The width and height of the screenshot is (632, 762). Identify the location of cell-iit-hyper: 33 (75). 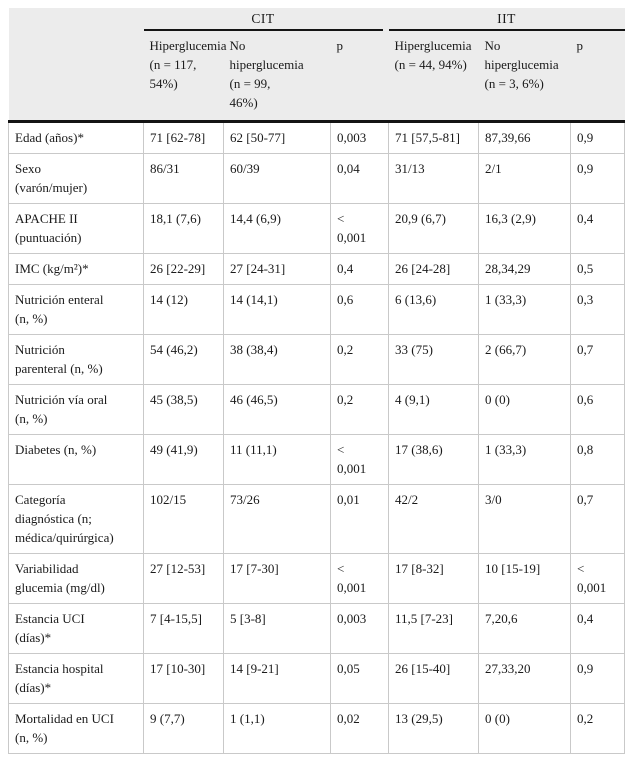
(433, 359).